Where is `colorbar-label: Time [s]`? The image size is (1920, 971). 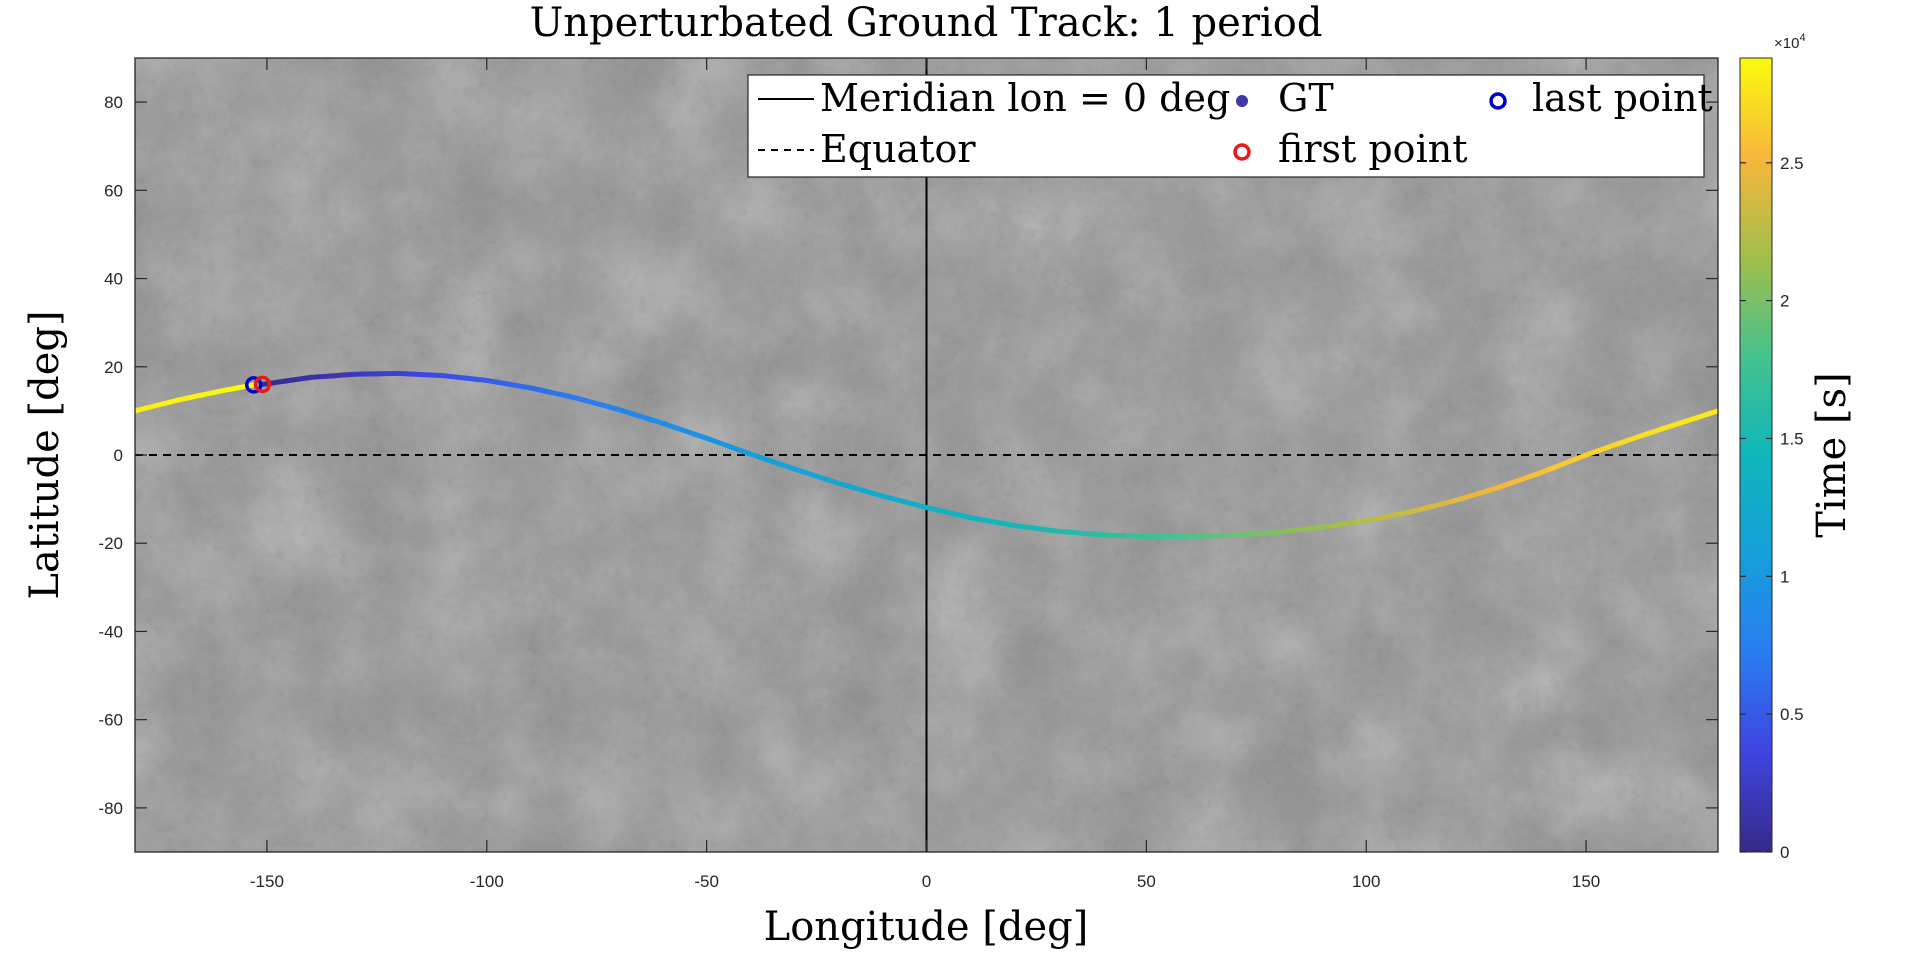
colorbar-label: Time [s] is located at coordinates (1832, 455).